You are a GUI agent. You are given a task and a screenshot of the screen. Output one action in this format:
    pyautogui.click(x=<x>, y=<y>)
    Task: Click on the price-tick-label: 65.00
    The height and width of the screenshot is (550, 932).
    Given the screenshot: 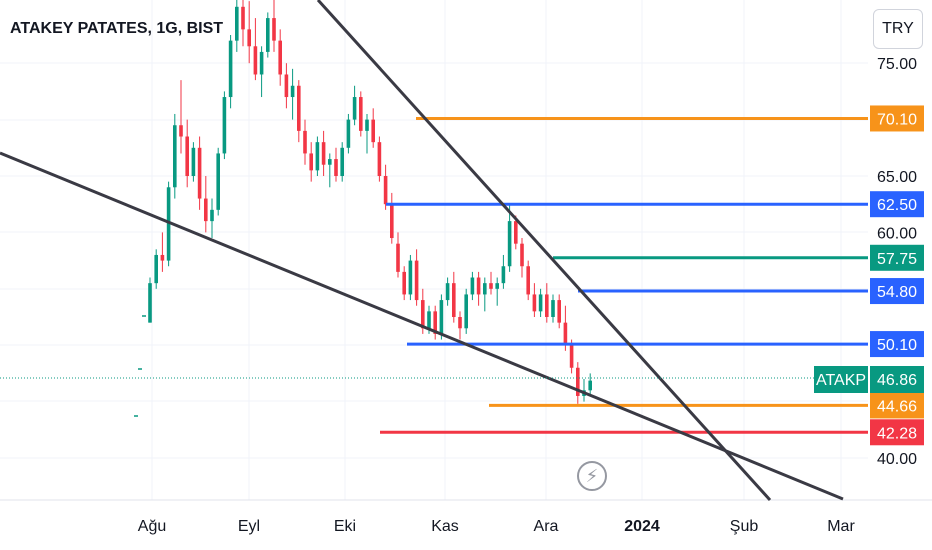 What is the action you would take?
    pyautogui.click(x=897, y=177)
    